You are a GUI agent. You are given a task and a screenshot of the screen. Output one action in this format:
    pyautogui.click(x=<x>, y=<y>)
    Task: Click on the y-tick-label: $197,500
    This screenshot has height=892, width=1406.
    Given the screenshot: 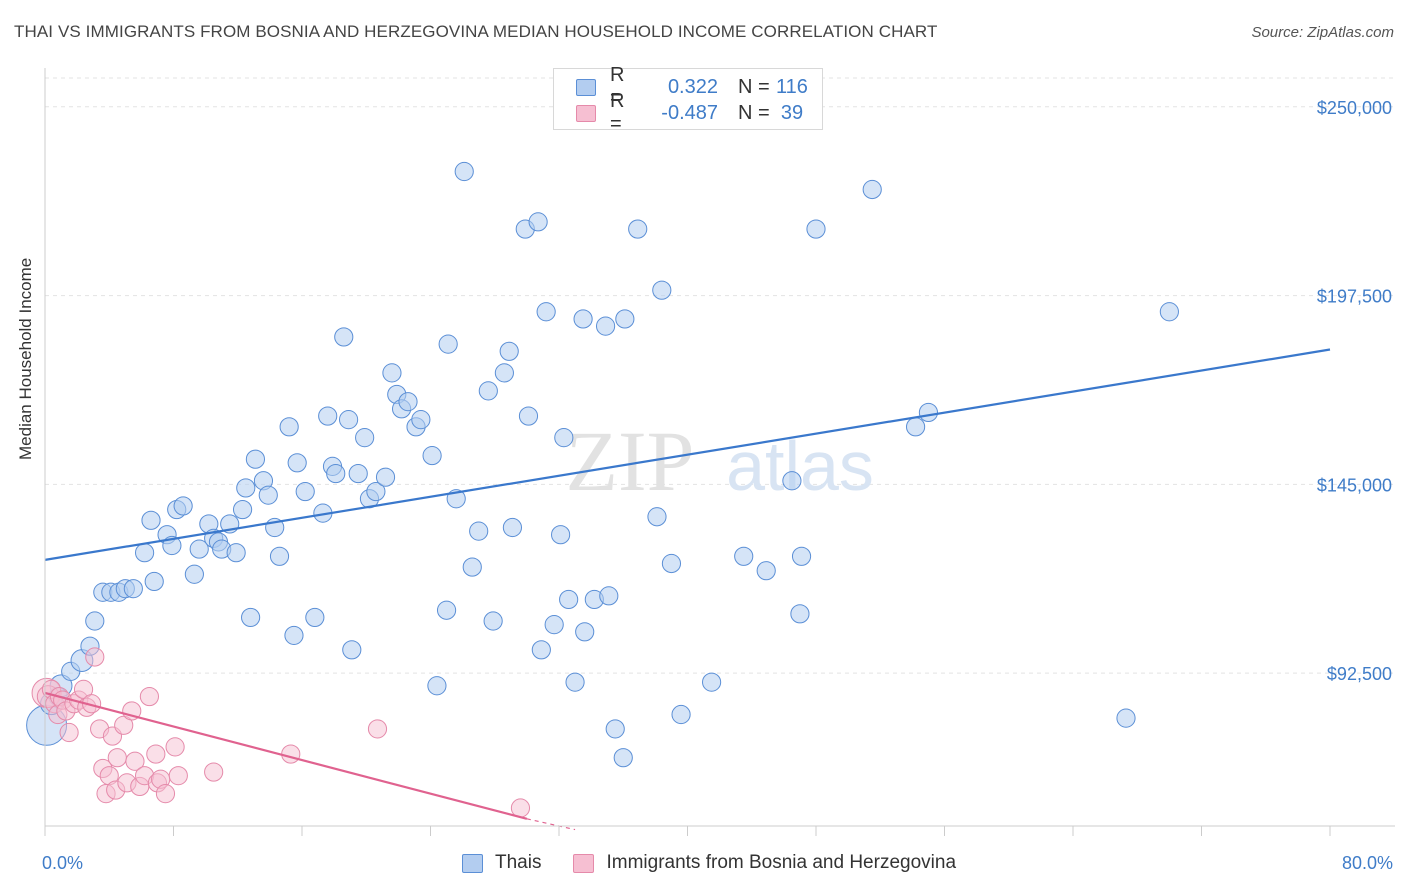 What is the action you would take?
    pyautogui.click(x=1354, y=297)
    